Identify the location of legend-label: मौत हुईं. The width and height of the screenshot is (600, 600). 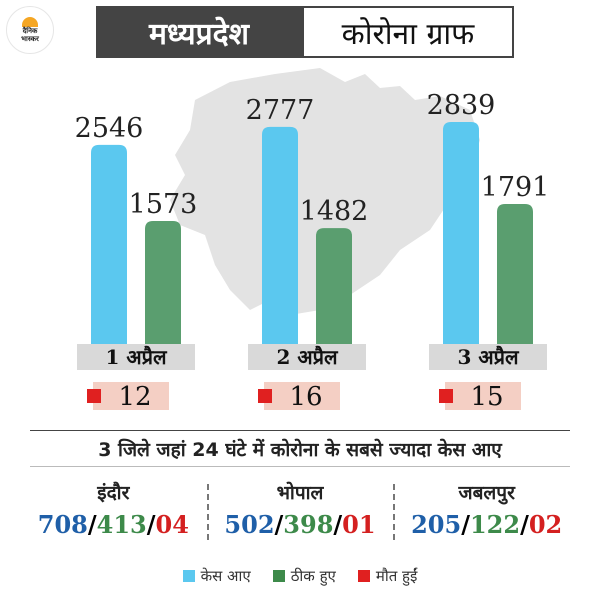
(396, 576).